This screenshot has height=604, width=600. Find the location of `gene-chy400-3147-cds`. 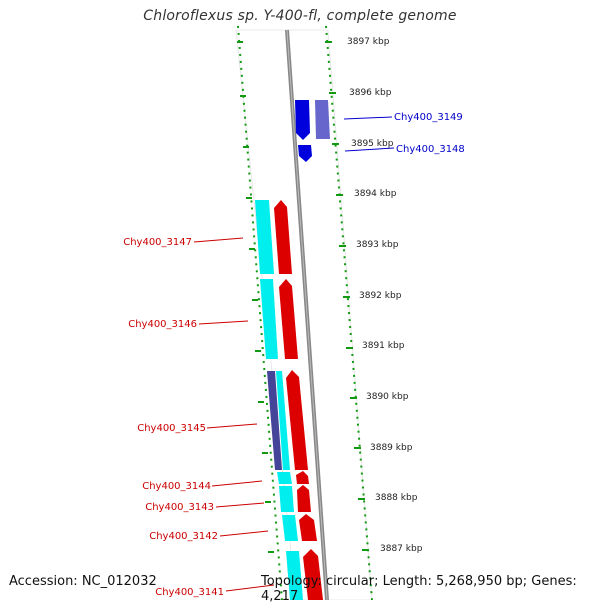

gene-chy400-3147-cds is located at coordinates (264, 237).